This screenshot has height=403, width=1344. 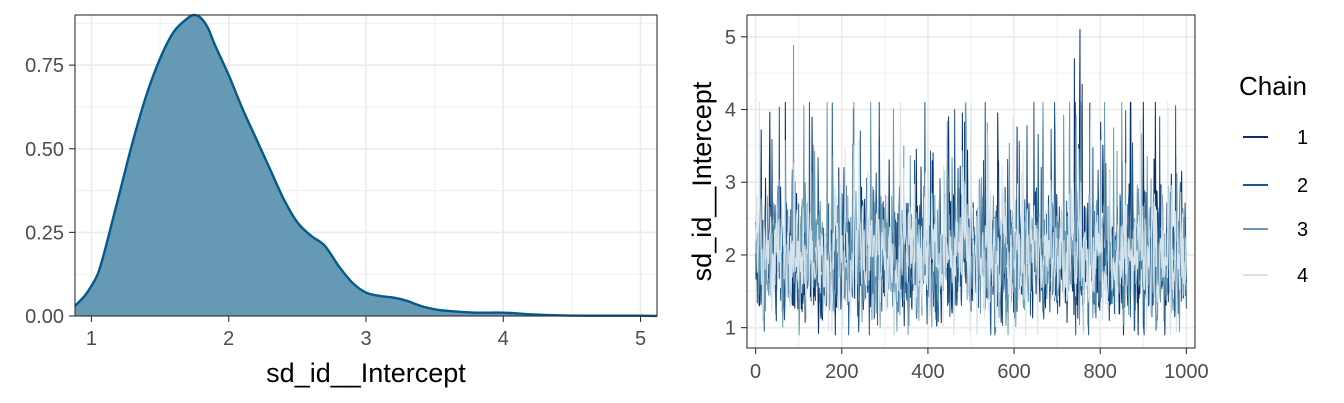 What do you see at coordinates (44, 150) in the screenshot?
I see `density-y-tick-label: 0.50` at bounding box center [44, 150].